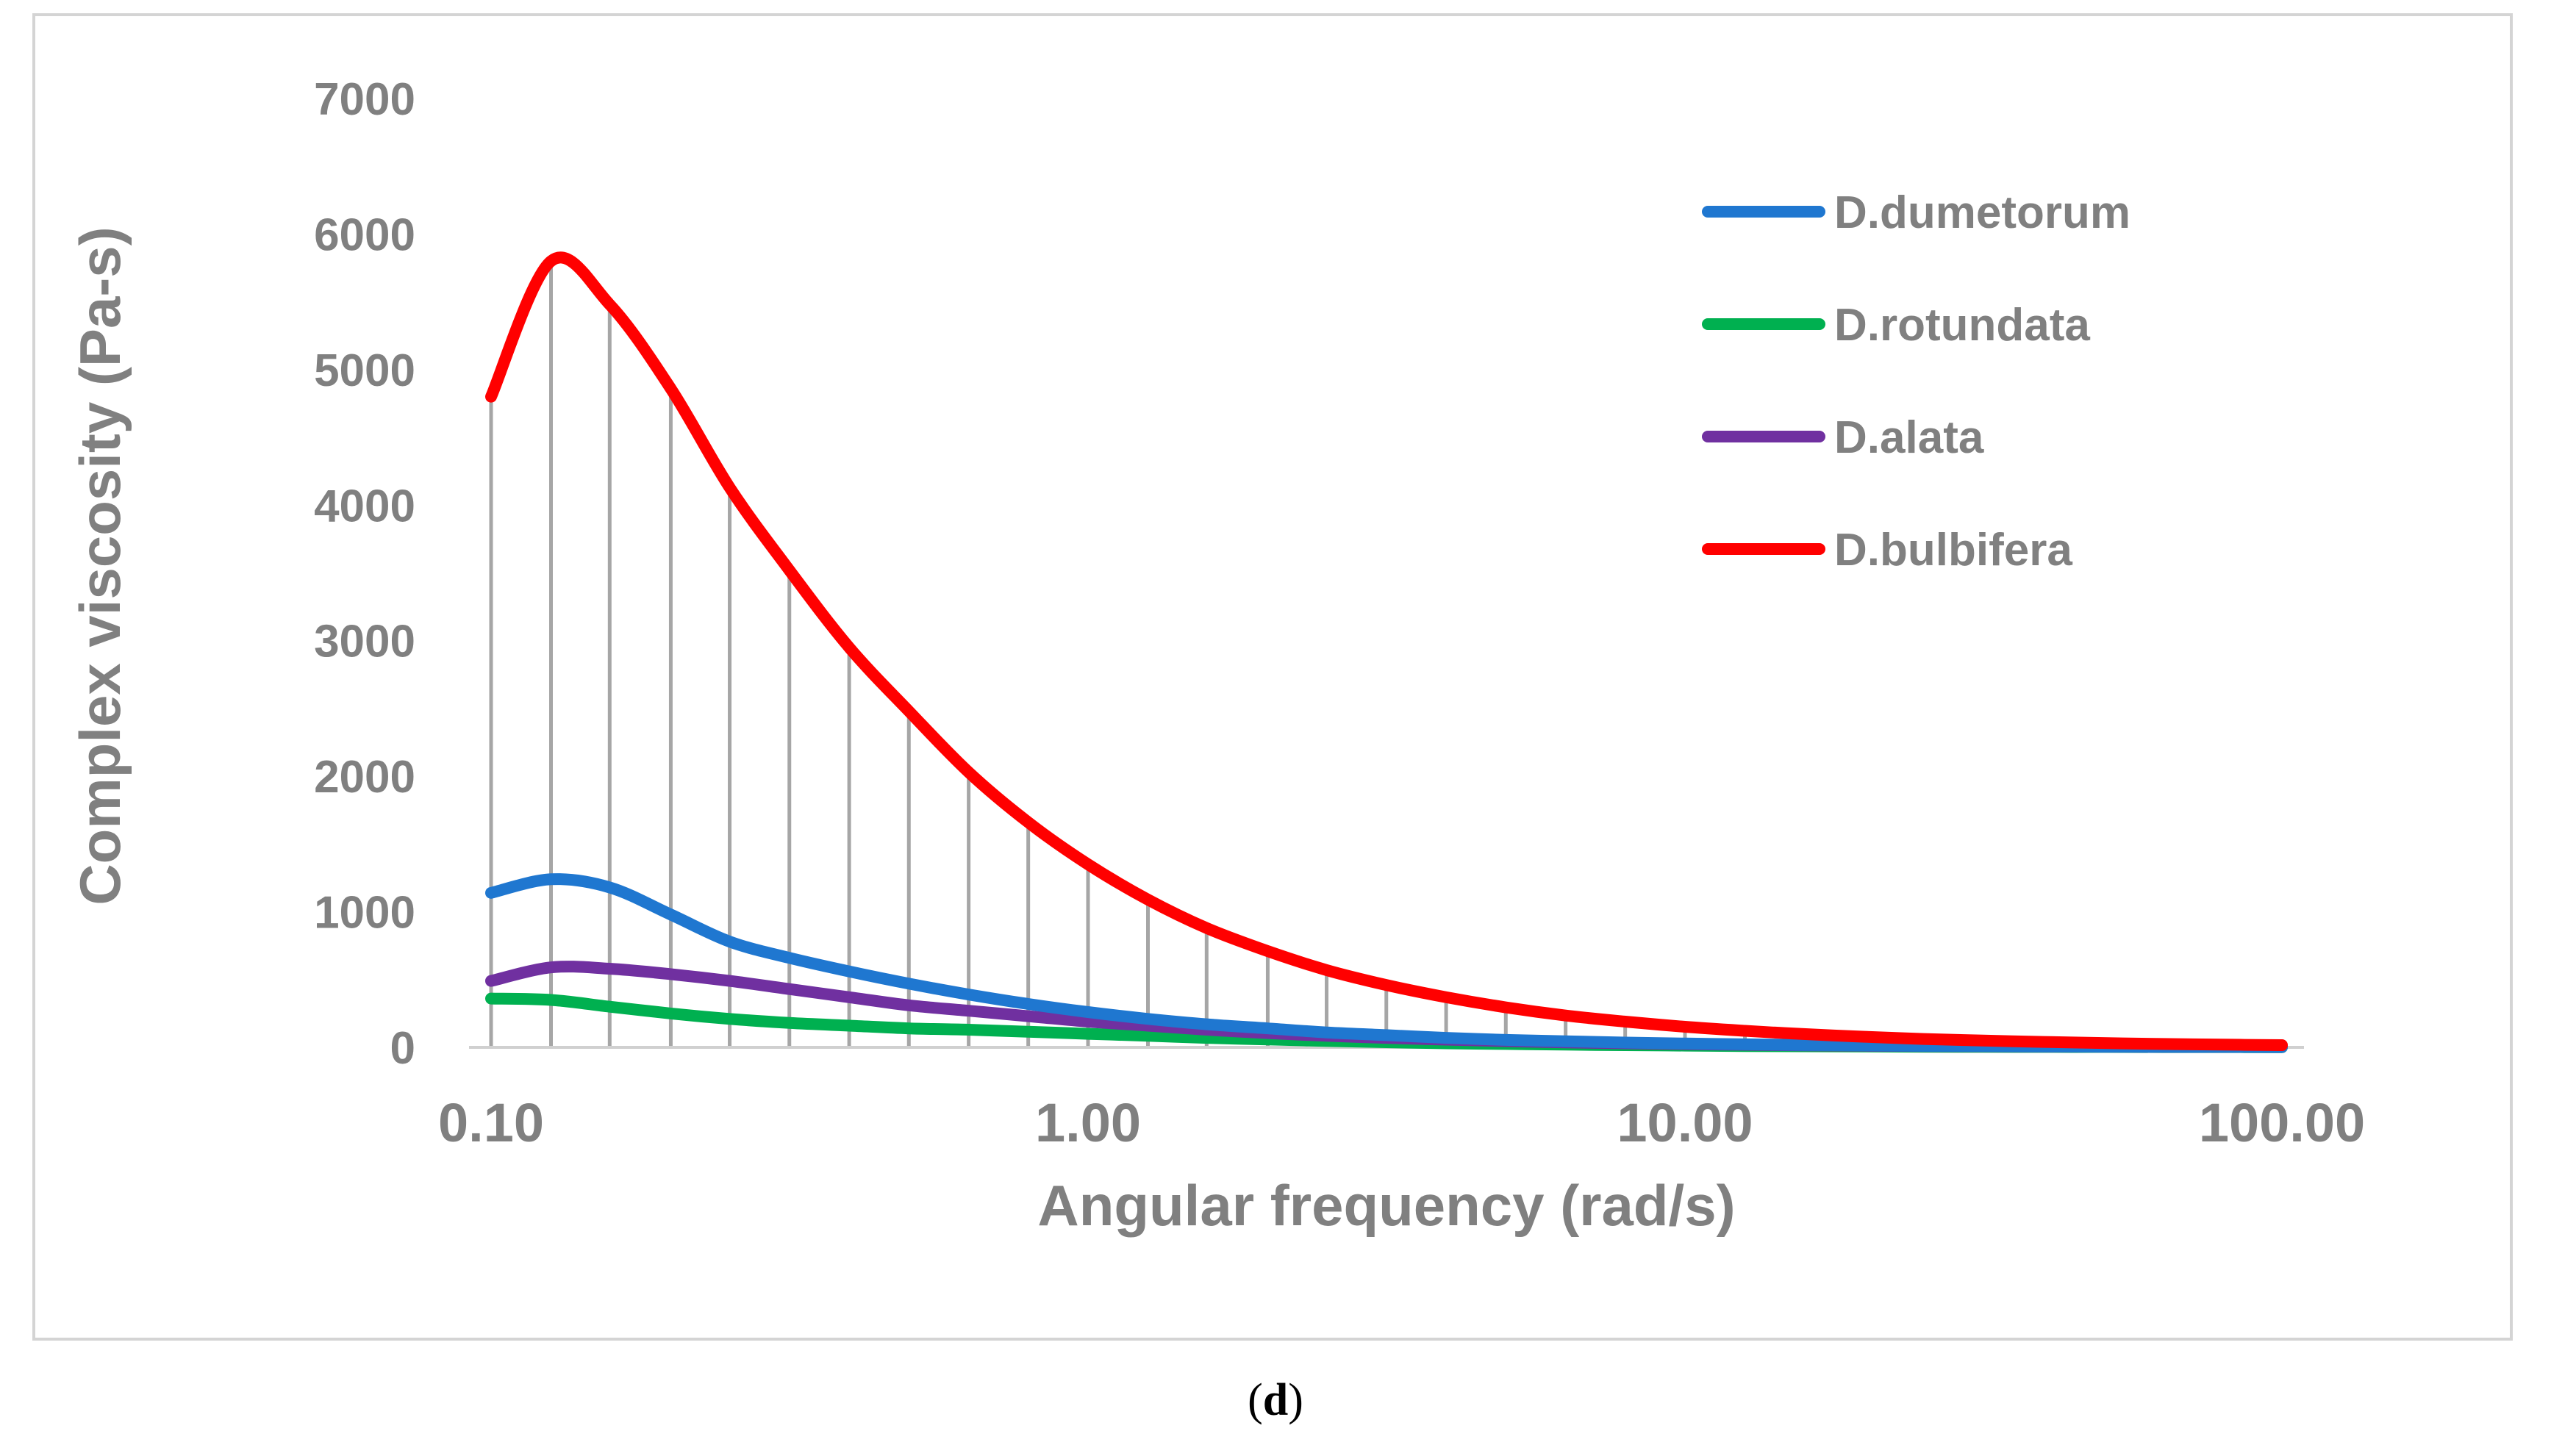  I want to click on panel-label-close: ), so click(1295, 1400).